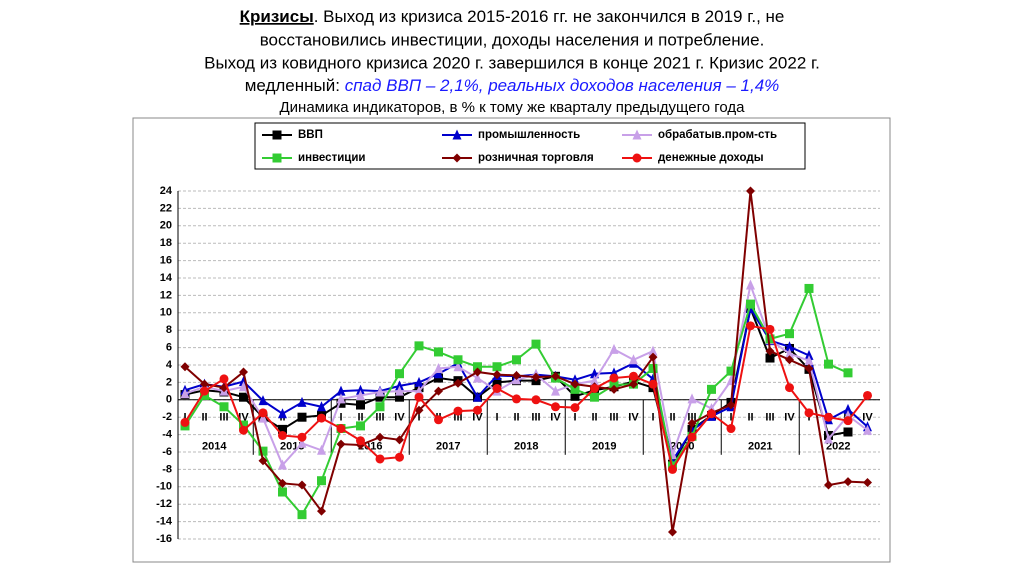  Describe the element at coordinates (166, 243) in the screenshot. I see `y-tick-label: 18` at that location.